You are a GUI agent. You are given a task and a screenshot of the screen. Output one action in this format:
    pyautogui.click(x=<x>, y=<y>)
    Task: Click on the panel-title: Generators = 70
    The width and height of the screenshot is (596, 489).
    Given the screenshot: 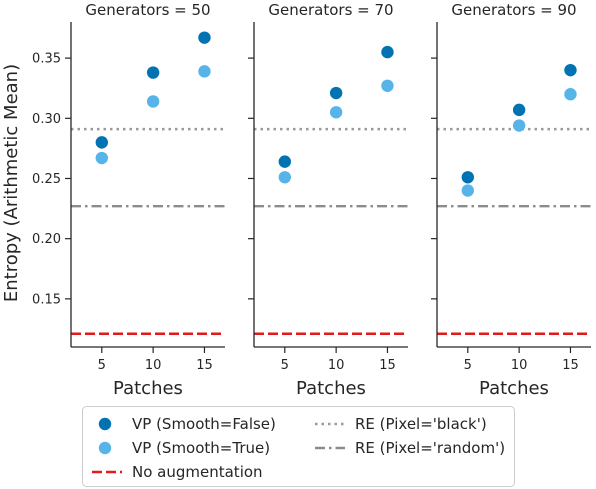 What is the action you would take?
    pyautogui.click(x=330, y=10)
    